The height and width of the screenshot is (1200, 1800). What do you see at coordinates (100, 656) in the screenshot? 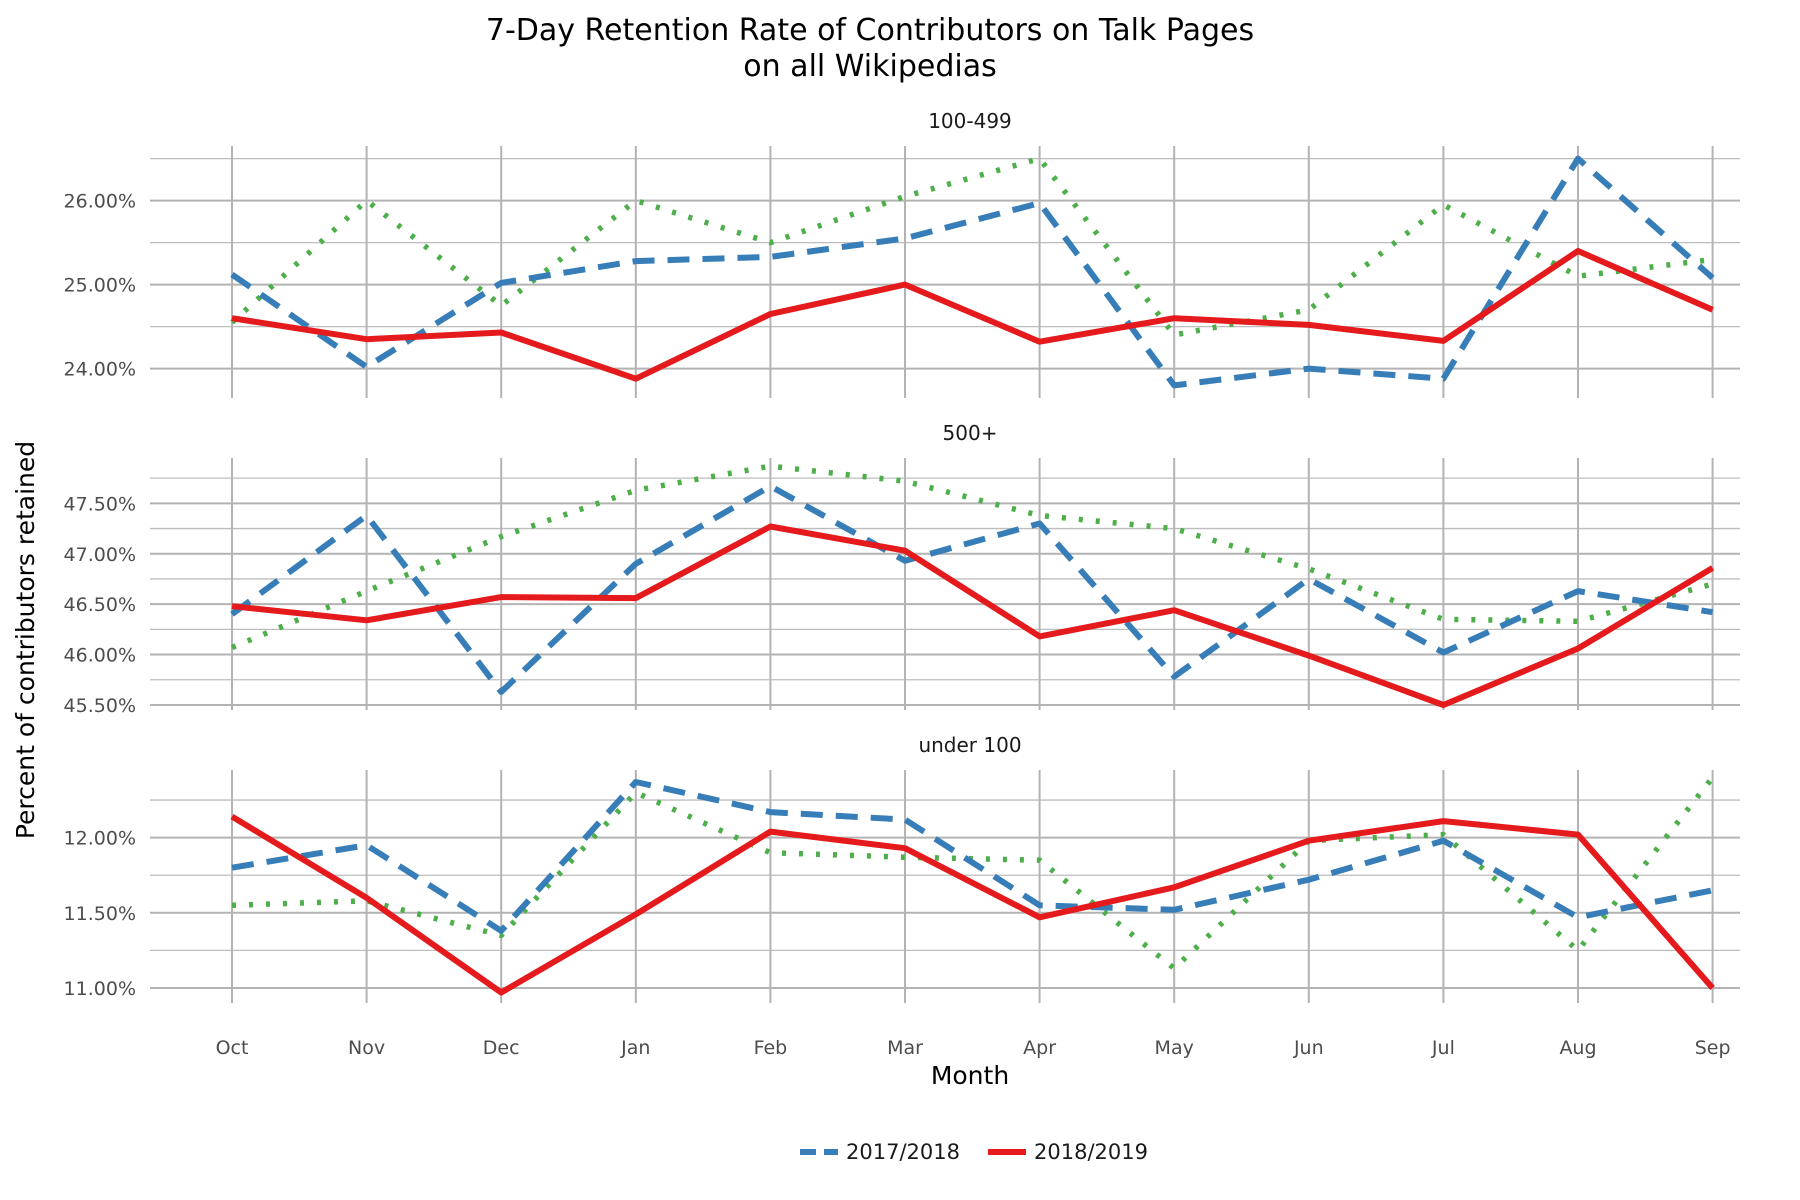
I see `y-tick-label: 46.00%` at bounding box center [100, 656].